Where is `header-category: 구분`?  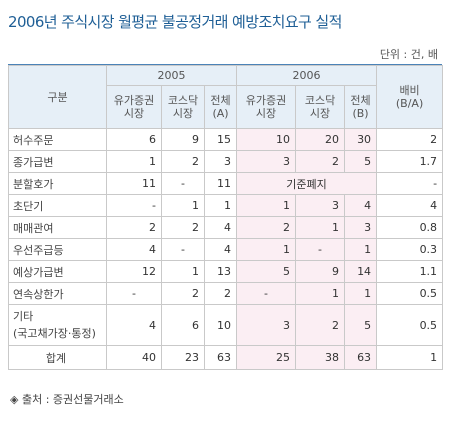 header-category: 구분 is located at coordinates (57, 97).